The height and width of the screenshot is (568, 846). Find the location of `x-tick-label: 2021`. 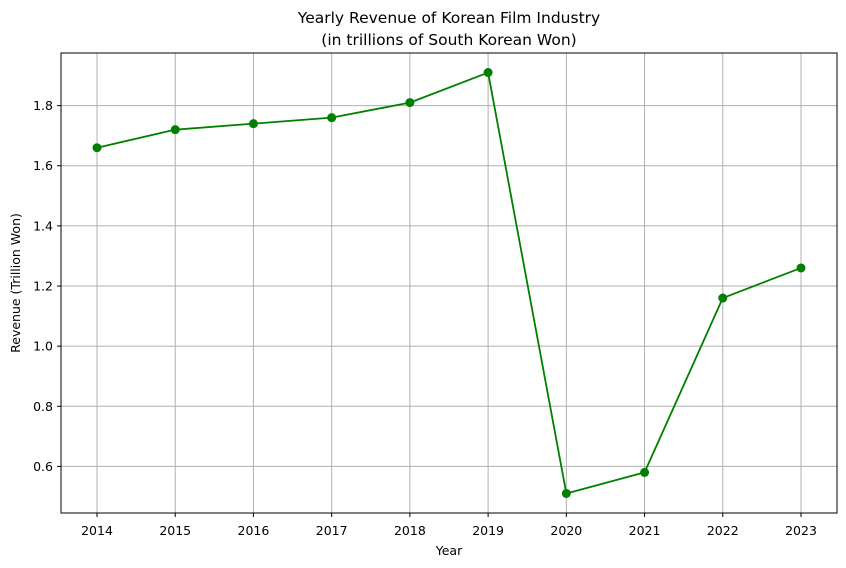

x-tick-label: 2021 is located at coordinates (645, 530).